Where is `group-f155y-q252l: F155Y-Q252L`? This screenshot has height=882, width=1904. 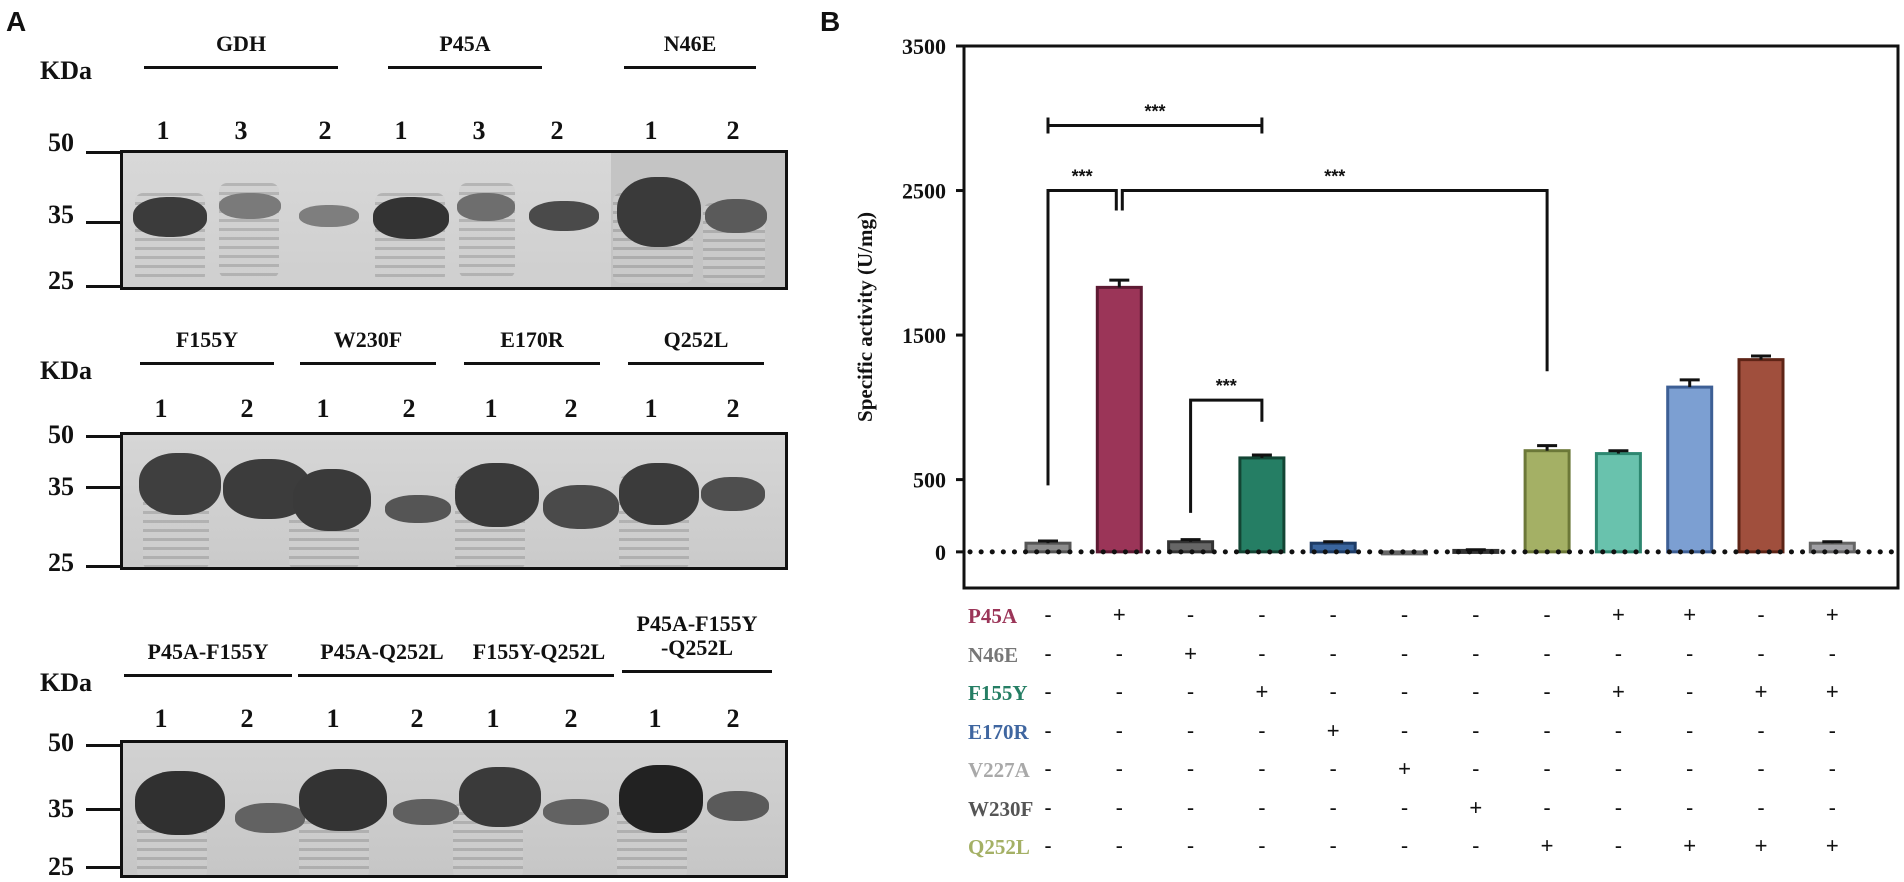 group-f155y-q252l: F155Y-Q252L is located at coordinates (539, 658).